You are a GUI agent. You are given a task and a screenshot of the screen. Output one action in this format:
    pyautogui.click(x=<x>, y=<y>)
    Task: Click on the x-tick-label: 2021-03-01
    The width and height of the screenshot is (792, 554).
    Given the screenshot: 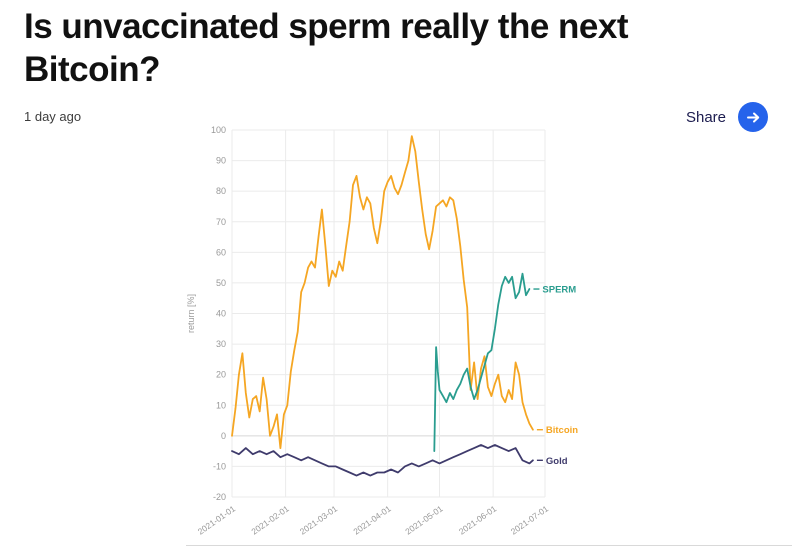 What is the action you would take?
    pyautogui.click(x=319, y=519)
    